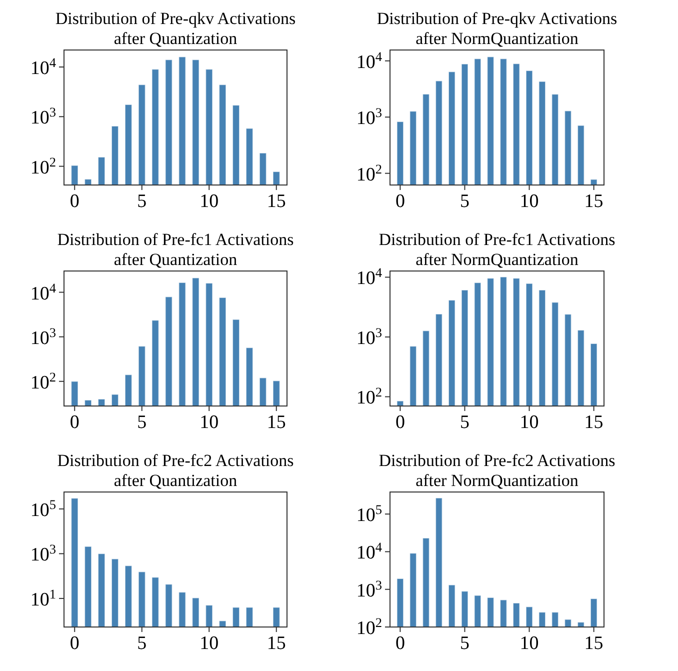  What do you see at coordinates (175, 249) in the screenshot?
I see `chart-title: Distribution of Pre-fc1 Activations after Quantization` at bounding box center [175, 249].